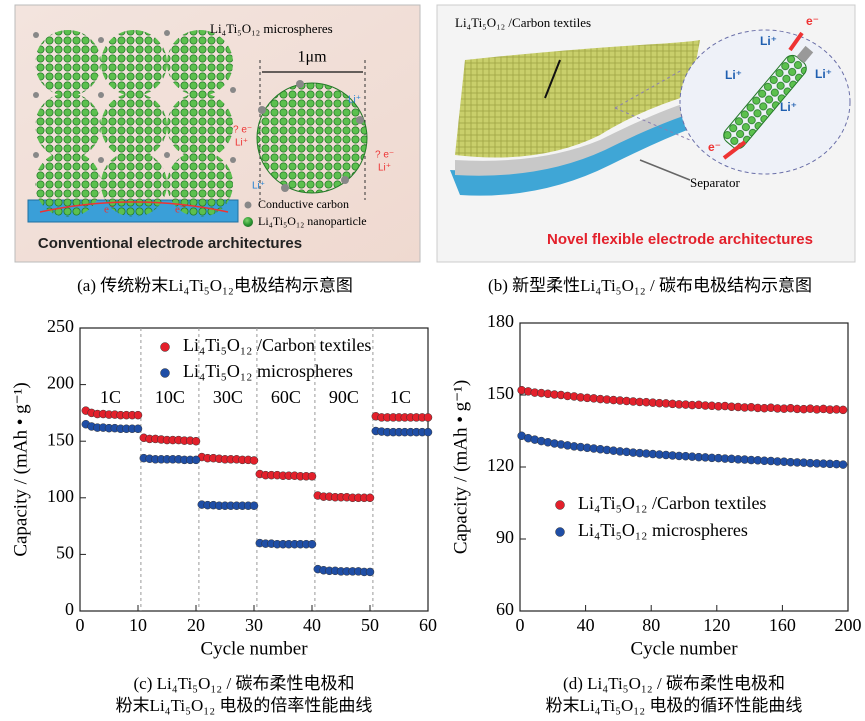 Image resolution: width=865 pixels, height=721 pixels. Describe the element at coordinates (505, 609) in the screenshot. I see `y-tick-label: 60` at that location.